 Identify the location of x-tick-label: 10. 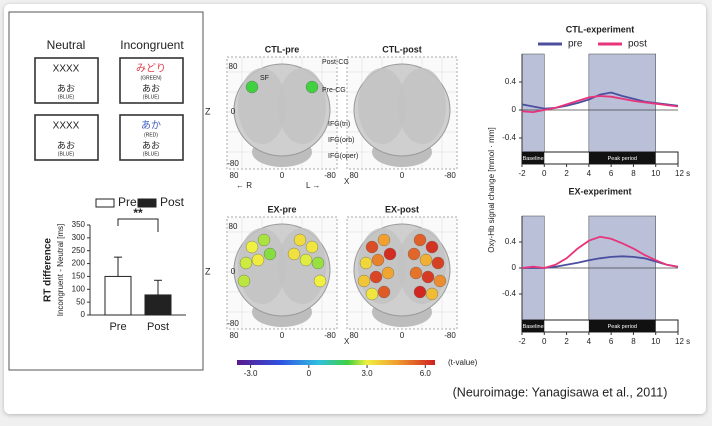
(655, 173).